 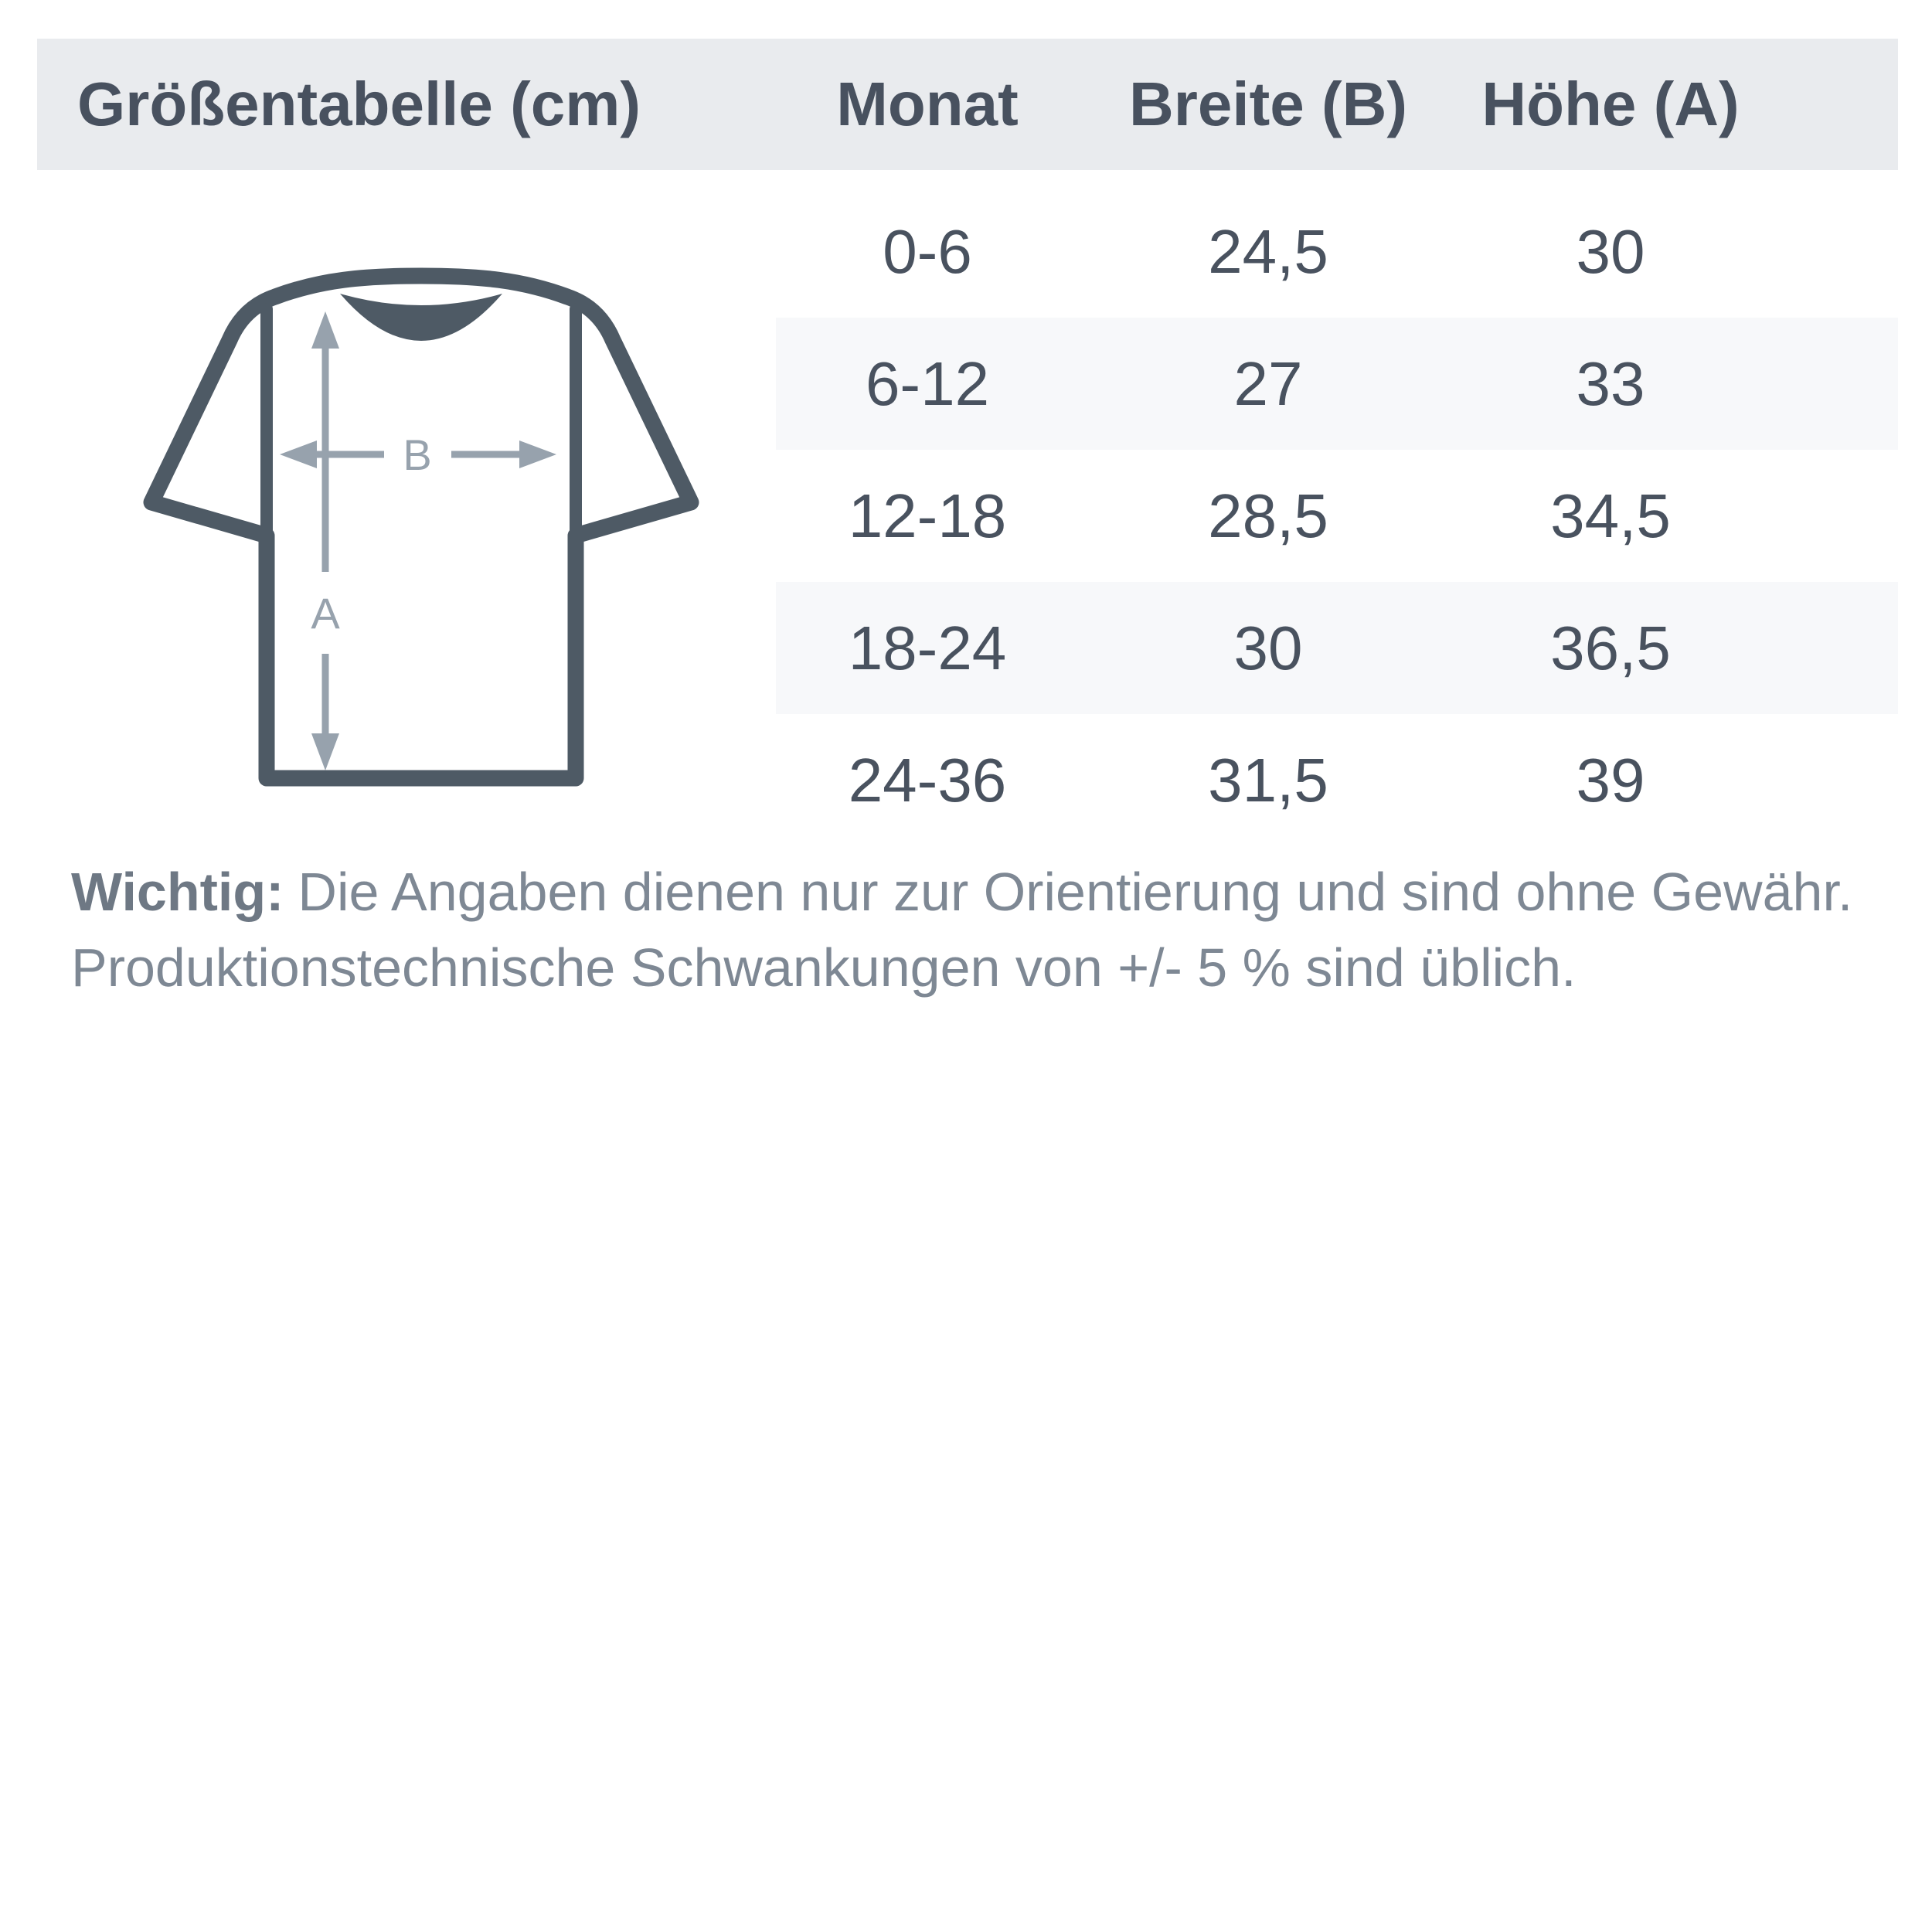 What do you see at coordinates (326, 613) in the screenshot?
I see `height-arrow-label: A` at bounding box center [326, 613].